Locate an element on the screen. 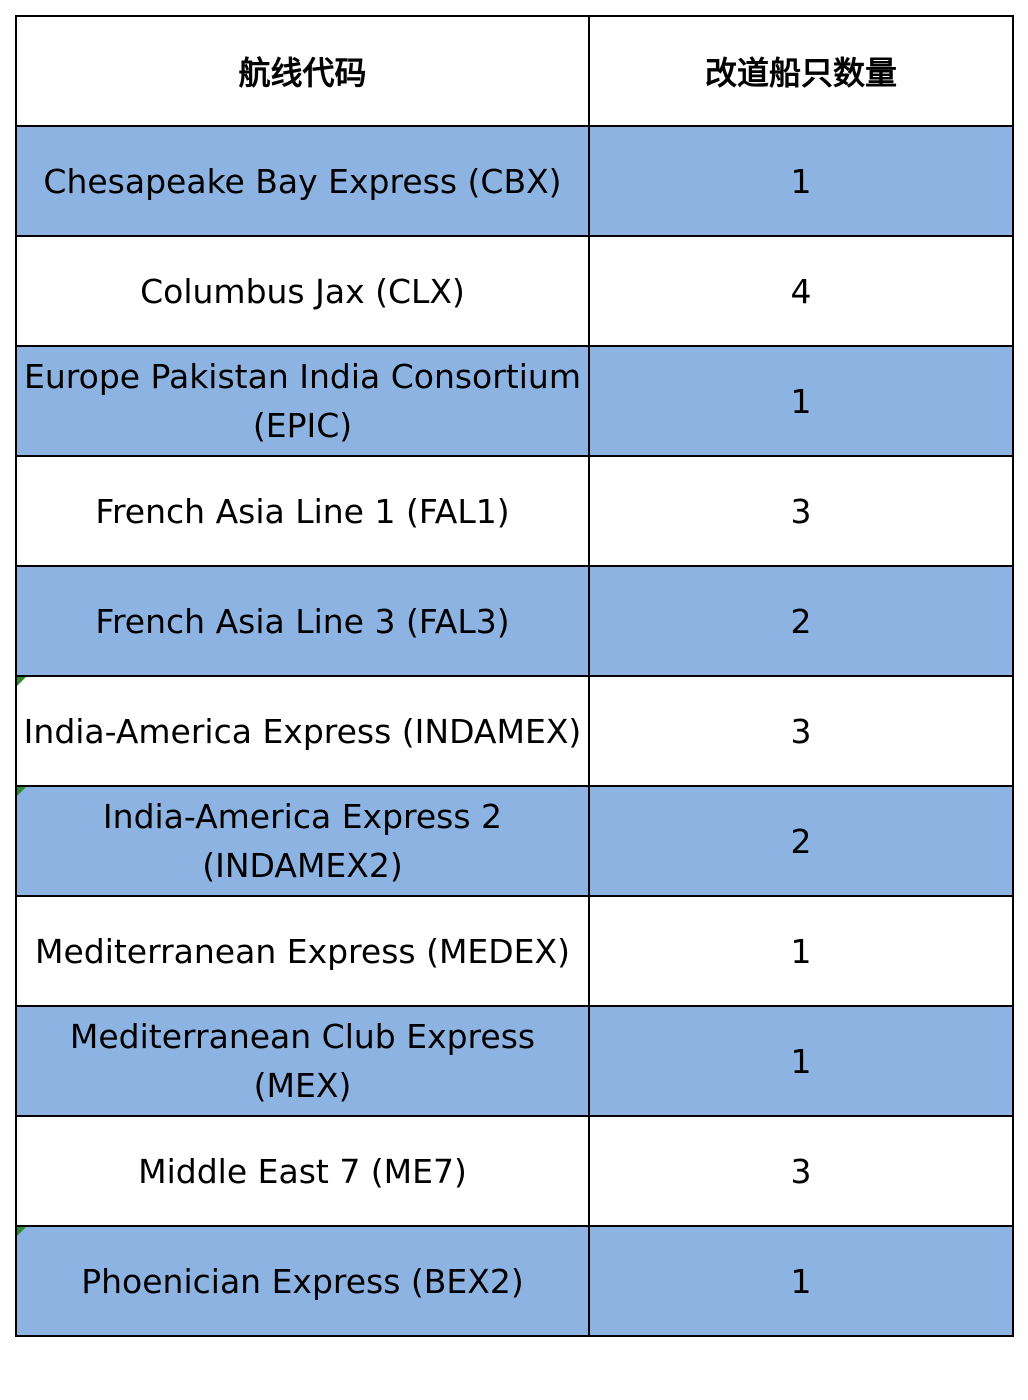 This screenshot has height=1400, width=1028. route-code-text: India-America Express (INDAMEX) is located at coordinates (302, 731).